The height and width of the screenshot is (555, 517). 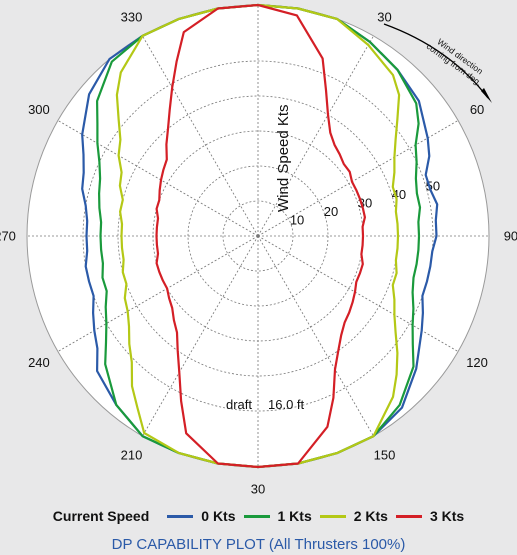 I want to click on angle-tick-label: 270, so click(x=8, y=236).